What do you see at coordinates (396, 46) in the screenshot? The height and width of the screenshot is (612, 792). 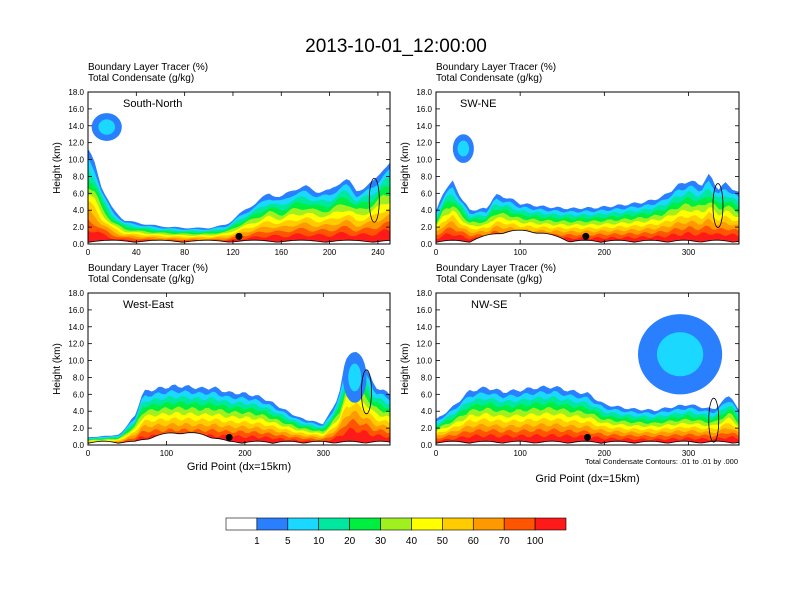 I see `figure-title: 2013-10-01_12:00:00` at bounding box center [396, 46].